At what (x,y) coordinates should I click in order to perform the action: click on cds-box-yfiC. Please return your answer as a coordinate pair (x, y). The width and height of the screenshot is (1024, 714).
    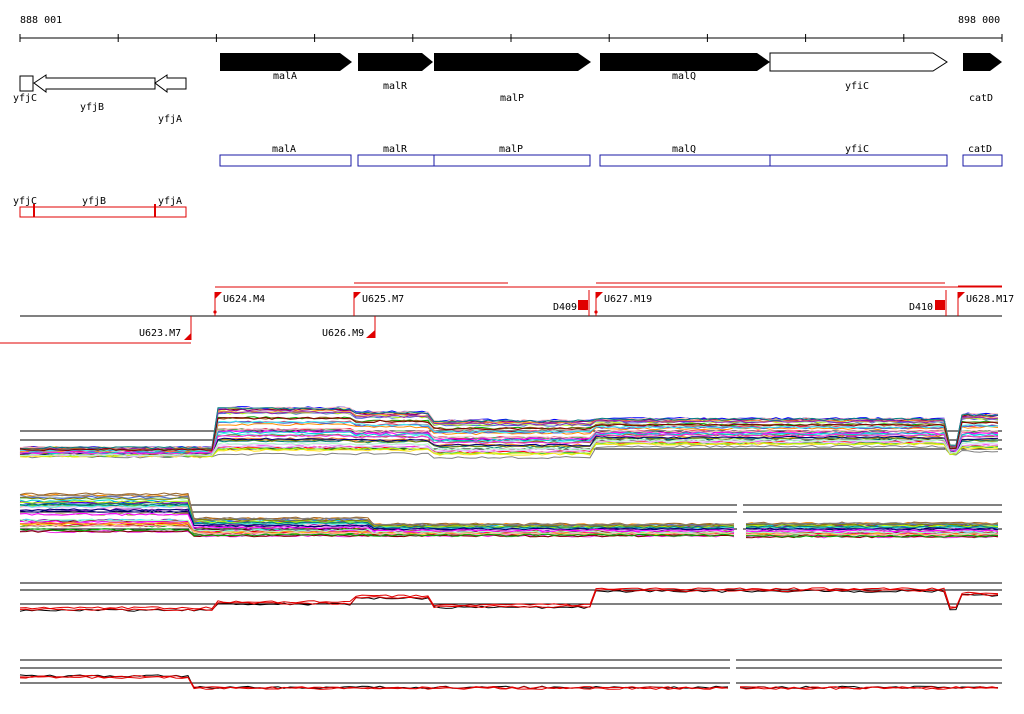
    Looking at the image, I should click on (858, 160).